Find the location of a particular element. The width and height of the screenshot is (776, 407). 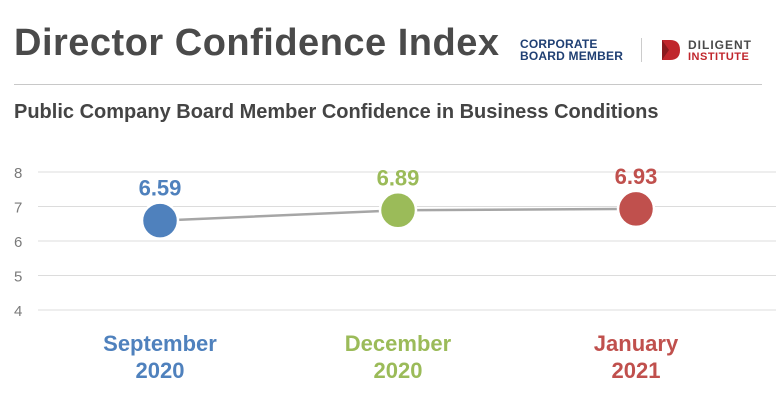

page-title: Director Confidence Index is located at coordinates (257, 43).